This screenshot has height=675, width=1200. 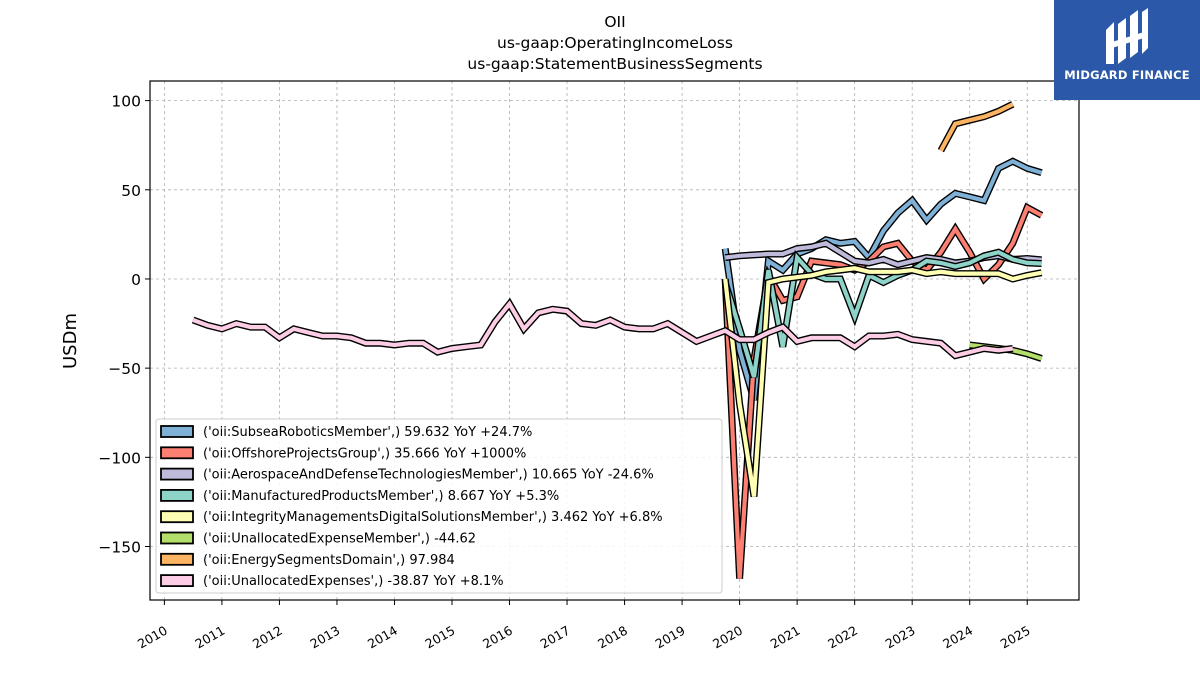 I want to click on x-tick-label: 2023, so click(x=900, y=637).